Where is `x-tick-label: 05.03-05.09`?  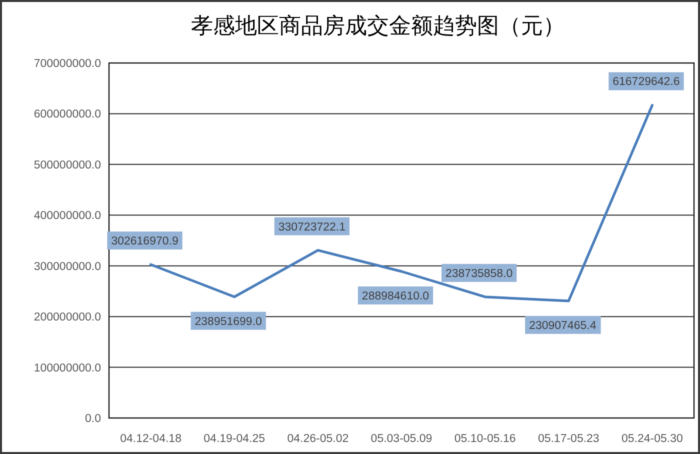
x-tick-label: 05.03-05.09 is located at coordinates (401, 439).